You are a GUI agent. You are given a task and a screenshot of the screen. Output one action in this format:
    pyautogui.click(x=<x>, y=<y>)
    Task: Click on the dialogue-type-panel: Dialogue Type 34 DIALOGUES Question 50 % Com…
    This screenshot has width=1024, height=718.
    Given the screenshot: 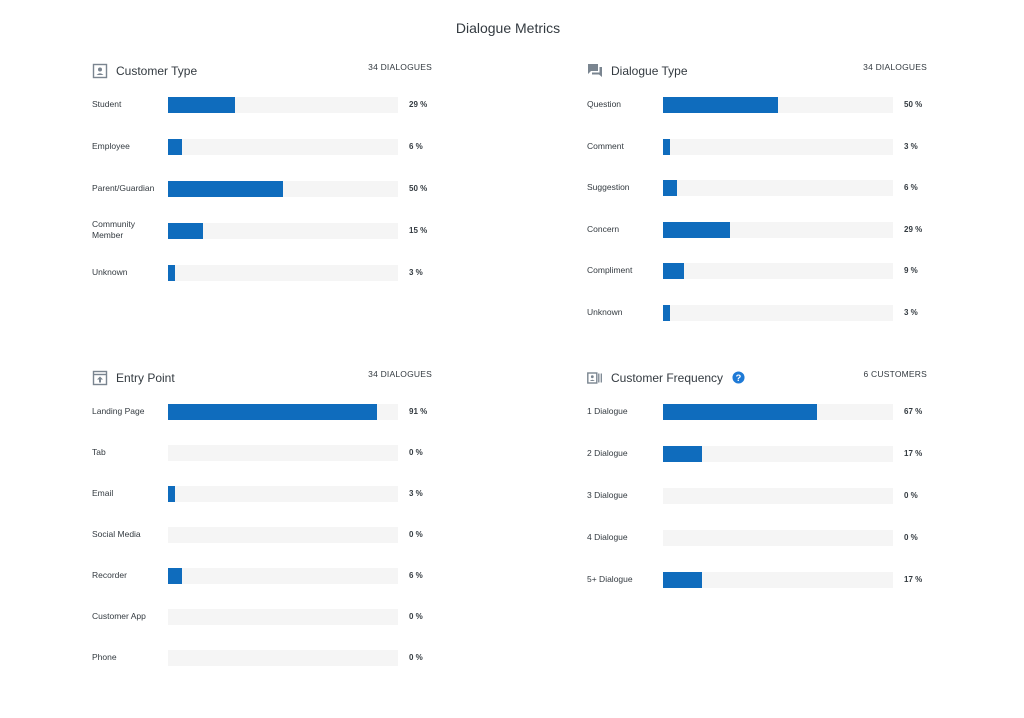 What is the action you would take?
    pyautogui.click(x=757, y=191)
    